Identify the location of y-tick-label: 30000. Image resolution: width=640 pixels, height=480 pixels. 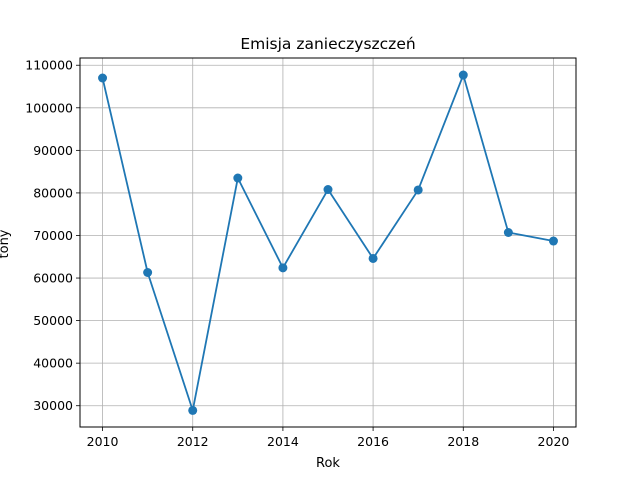
(53, 405).